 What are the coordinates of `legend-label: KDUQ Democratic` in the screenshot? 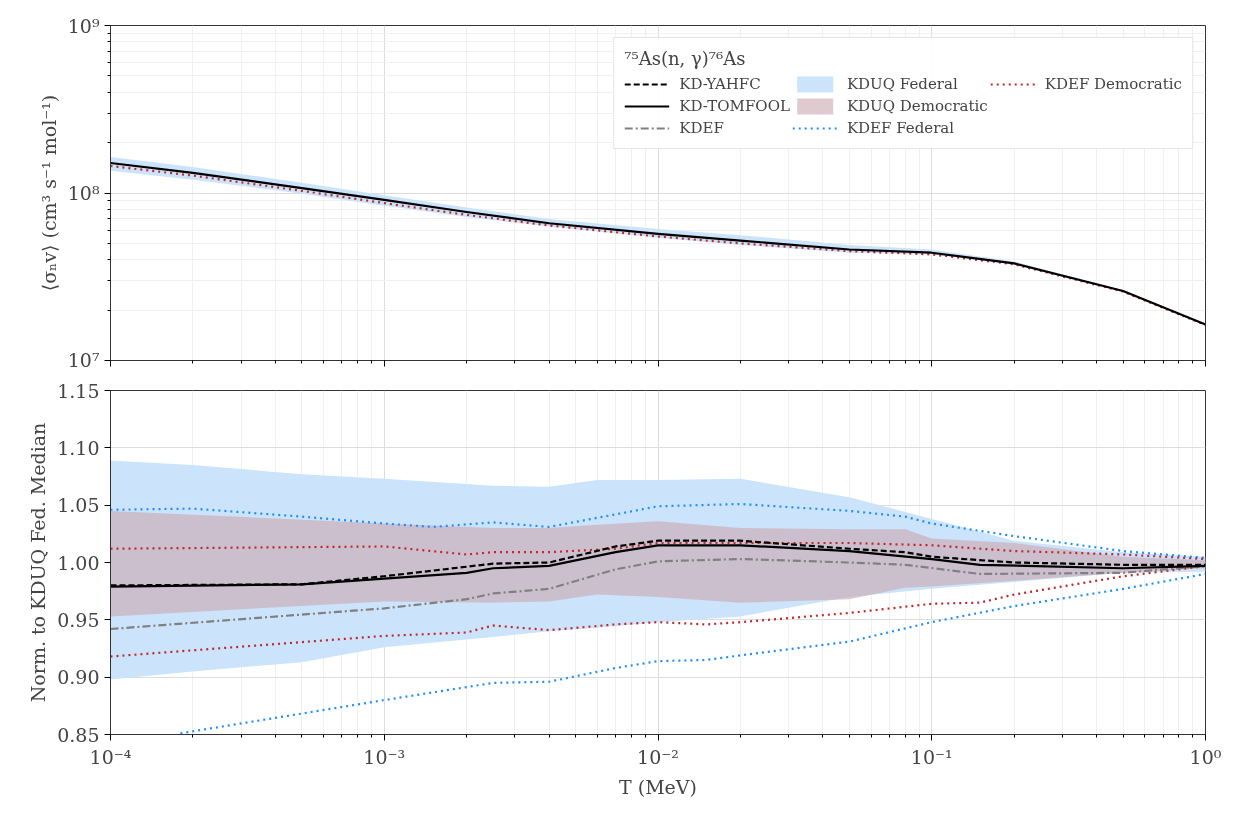 It's located at (917, 106).